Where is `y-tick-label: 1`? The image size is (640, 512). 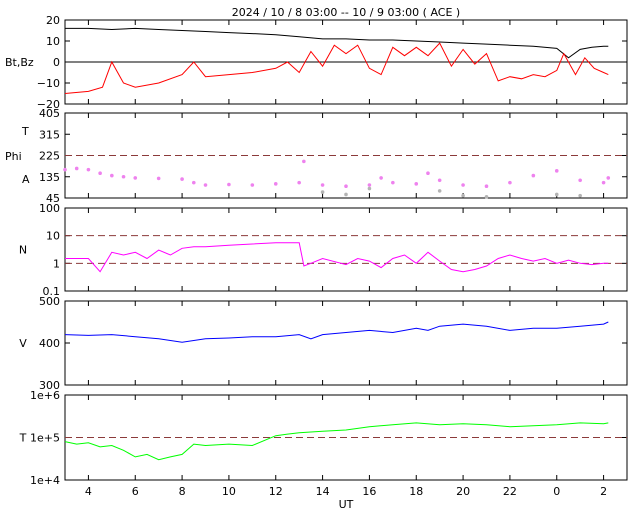
y-tick-label: 1 is located at coordinates (56, 263).